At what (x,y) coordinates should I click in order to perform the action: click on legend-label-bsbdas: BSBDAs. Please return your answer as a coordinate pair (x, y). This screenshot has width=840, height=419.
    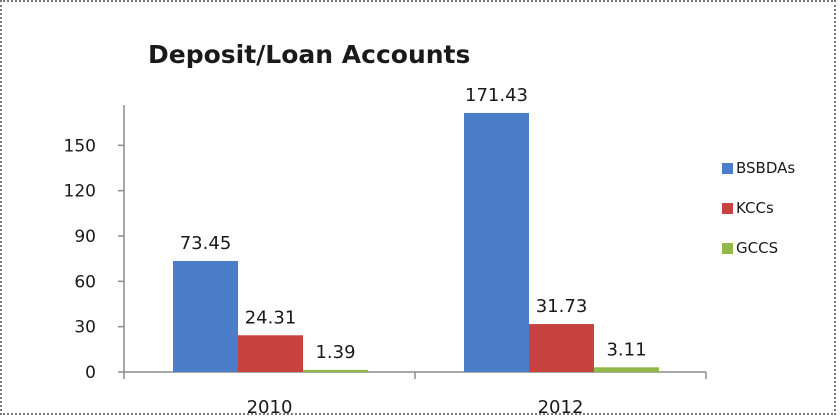
    Looking at the image, I should click on (765, 168).